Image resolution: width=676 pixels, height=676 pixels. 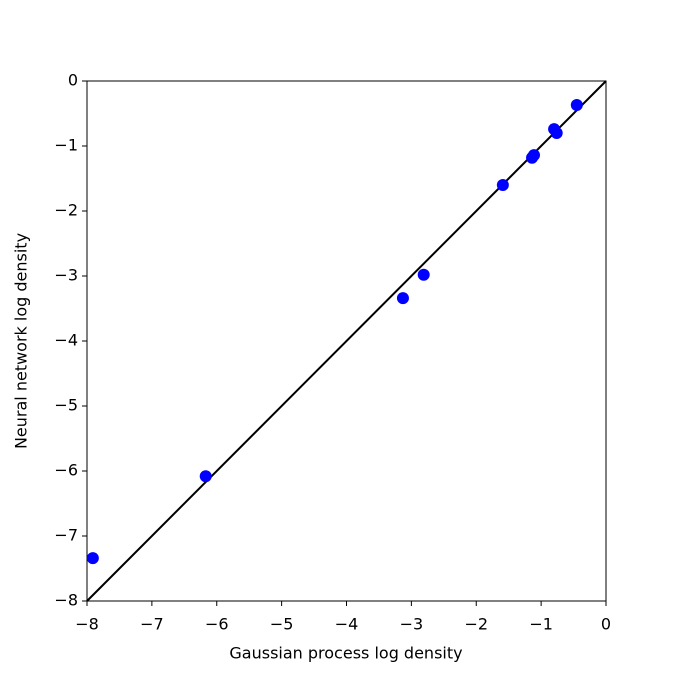 I want to click on x-tick-label: −7, so click(x=152, y=624).